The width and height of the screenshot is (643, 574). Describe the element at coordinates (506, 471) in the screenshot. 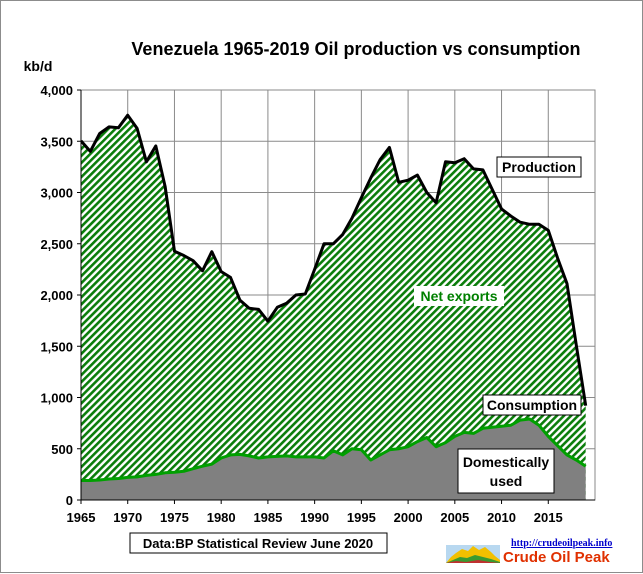

I see `domestic-label: Domestically used` at that location.